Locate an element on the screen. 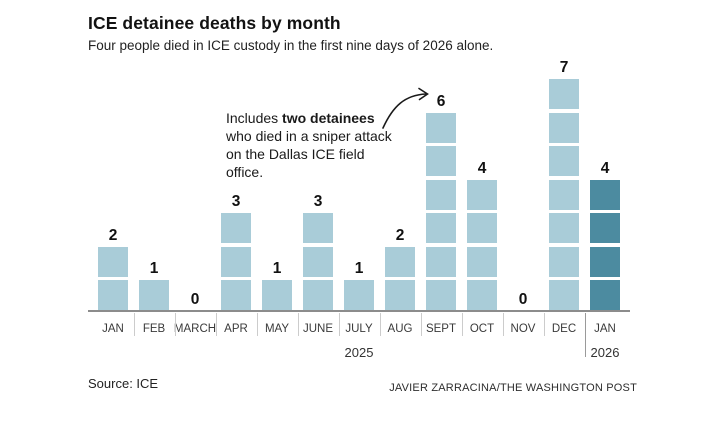  month-axis-label: OCT is located at coordinates (482, 329).